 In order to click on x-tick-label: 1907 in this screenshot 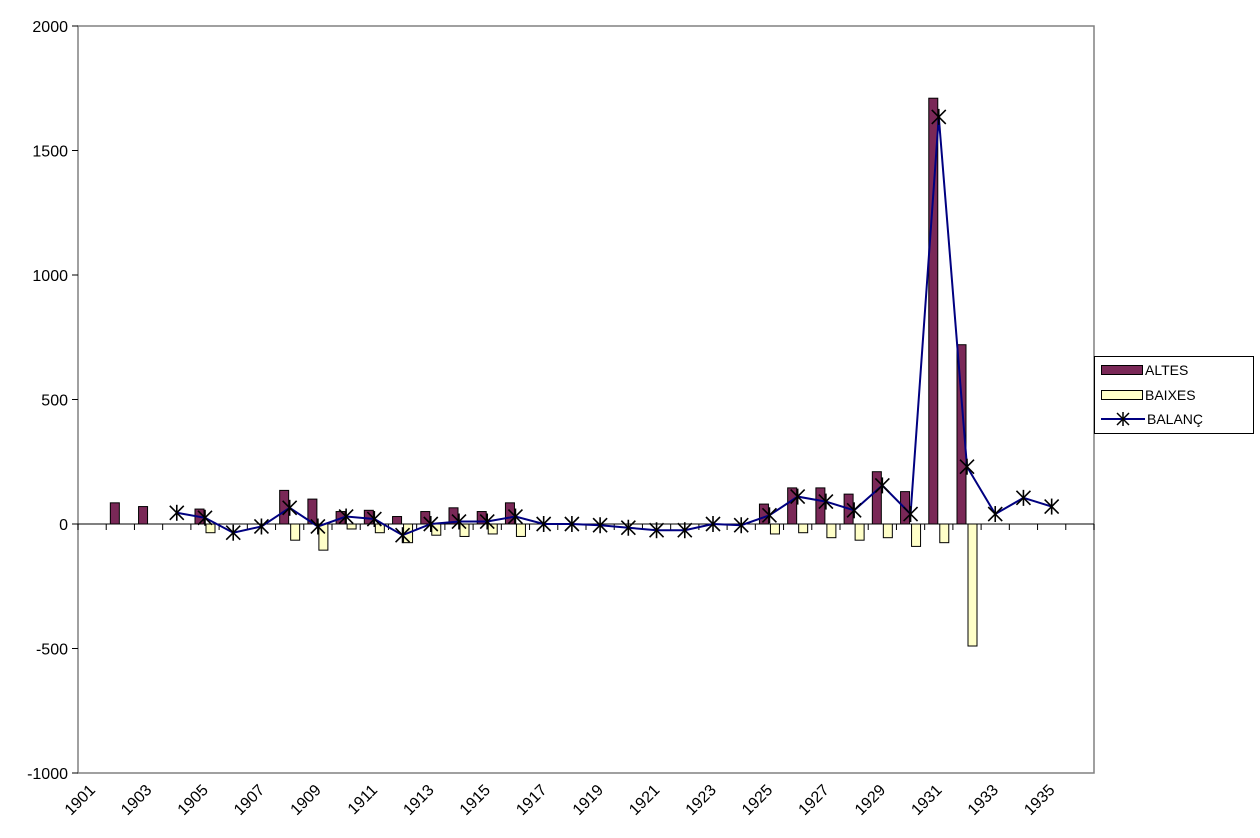, I will do `click(249, 800)`.